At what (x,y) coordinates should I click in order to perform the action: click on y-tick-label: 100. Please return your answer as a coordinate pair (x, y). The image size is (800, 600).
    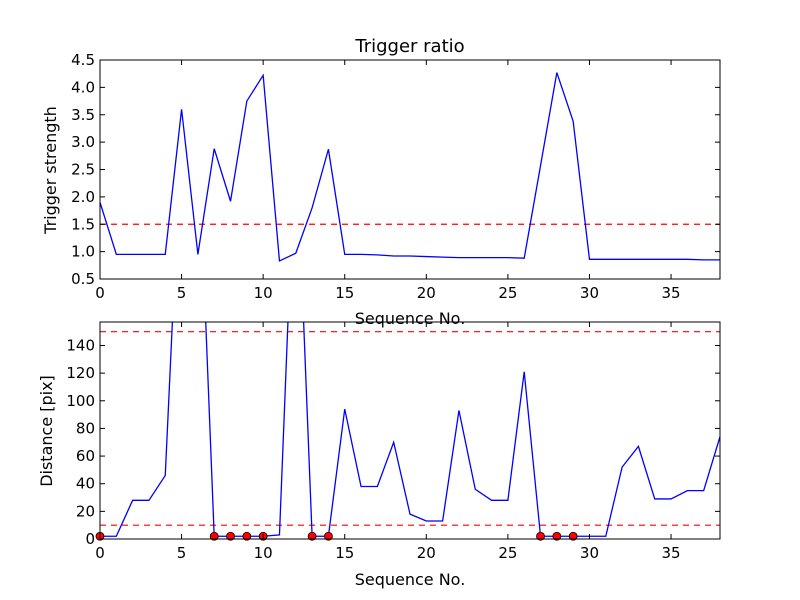
    Looking at the image, I should click on (80, 401).